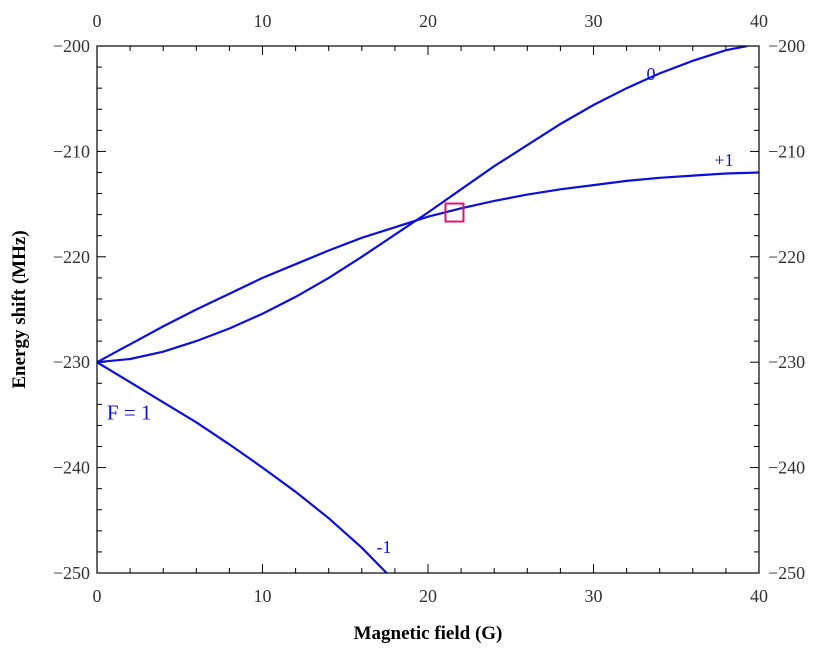 The width and height of the screenshot is (830, 657). What do you see at coordinates (786, 257) in the screenshot?
I see `y-right-tick-label: −220` at bounding box center [786, 257].